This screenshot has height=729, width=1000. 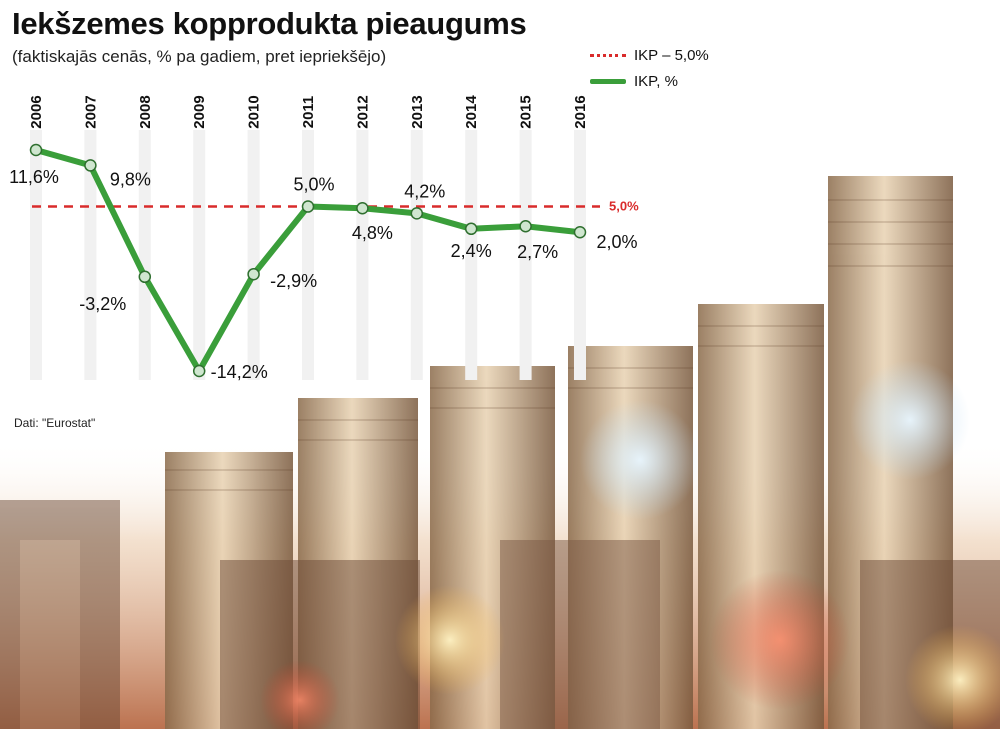 I want to click on data-point-2015, so click(x=525, y=226).